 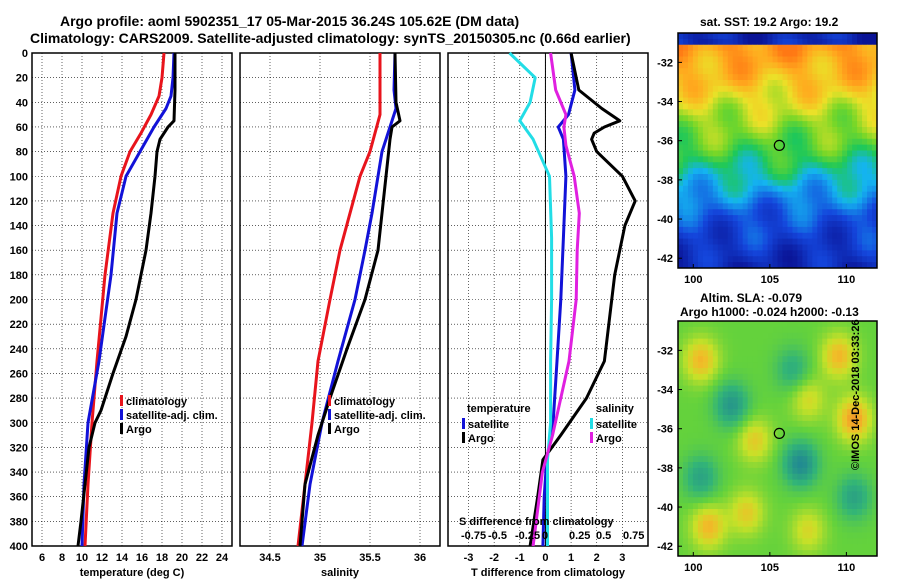 What do you see at coordinates (616, 425) in the screenshot?
I see `legend-label: satellite` at bounding box center [616, 425].